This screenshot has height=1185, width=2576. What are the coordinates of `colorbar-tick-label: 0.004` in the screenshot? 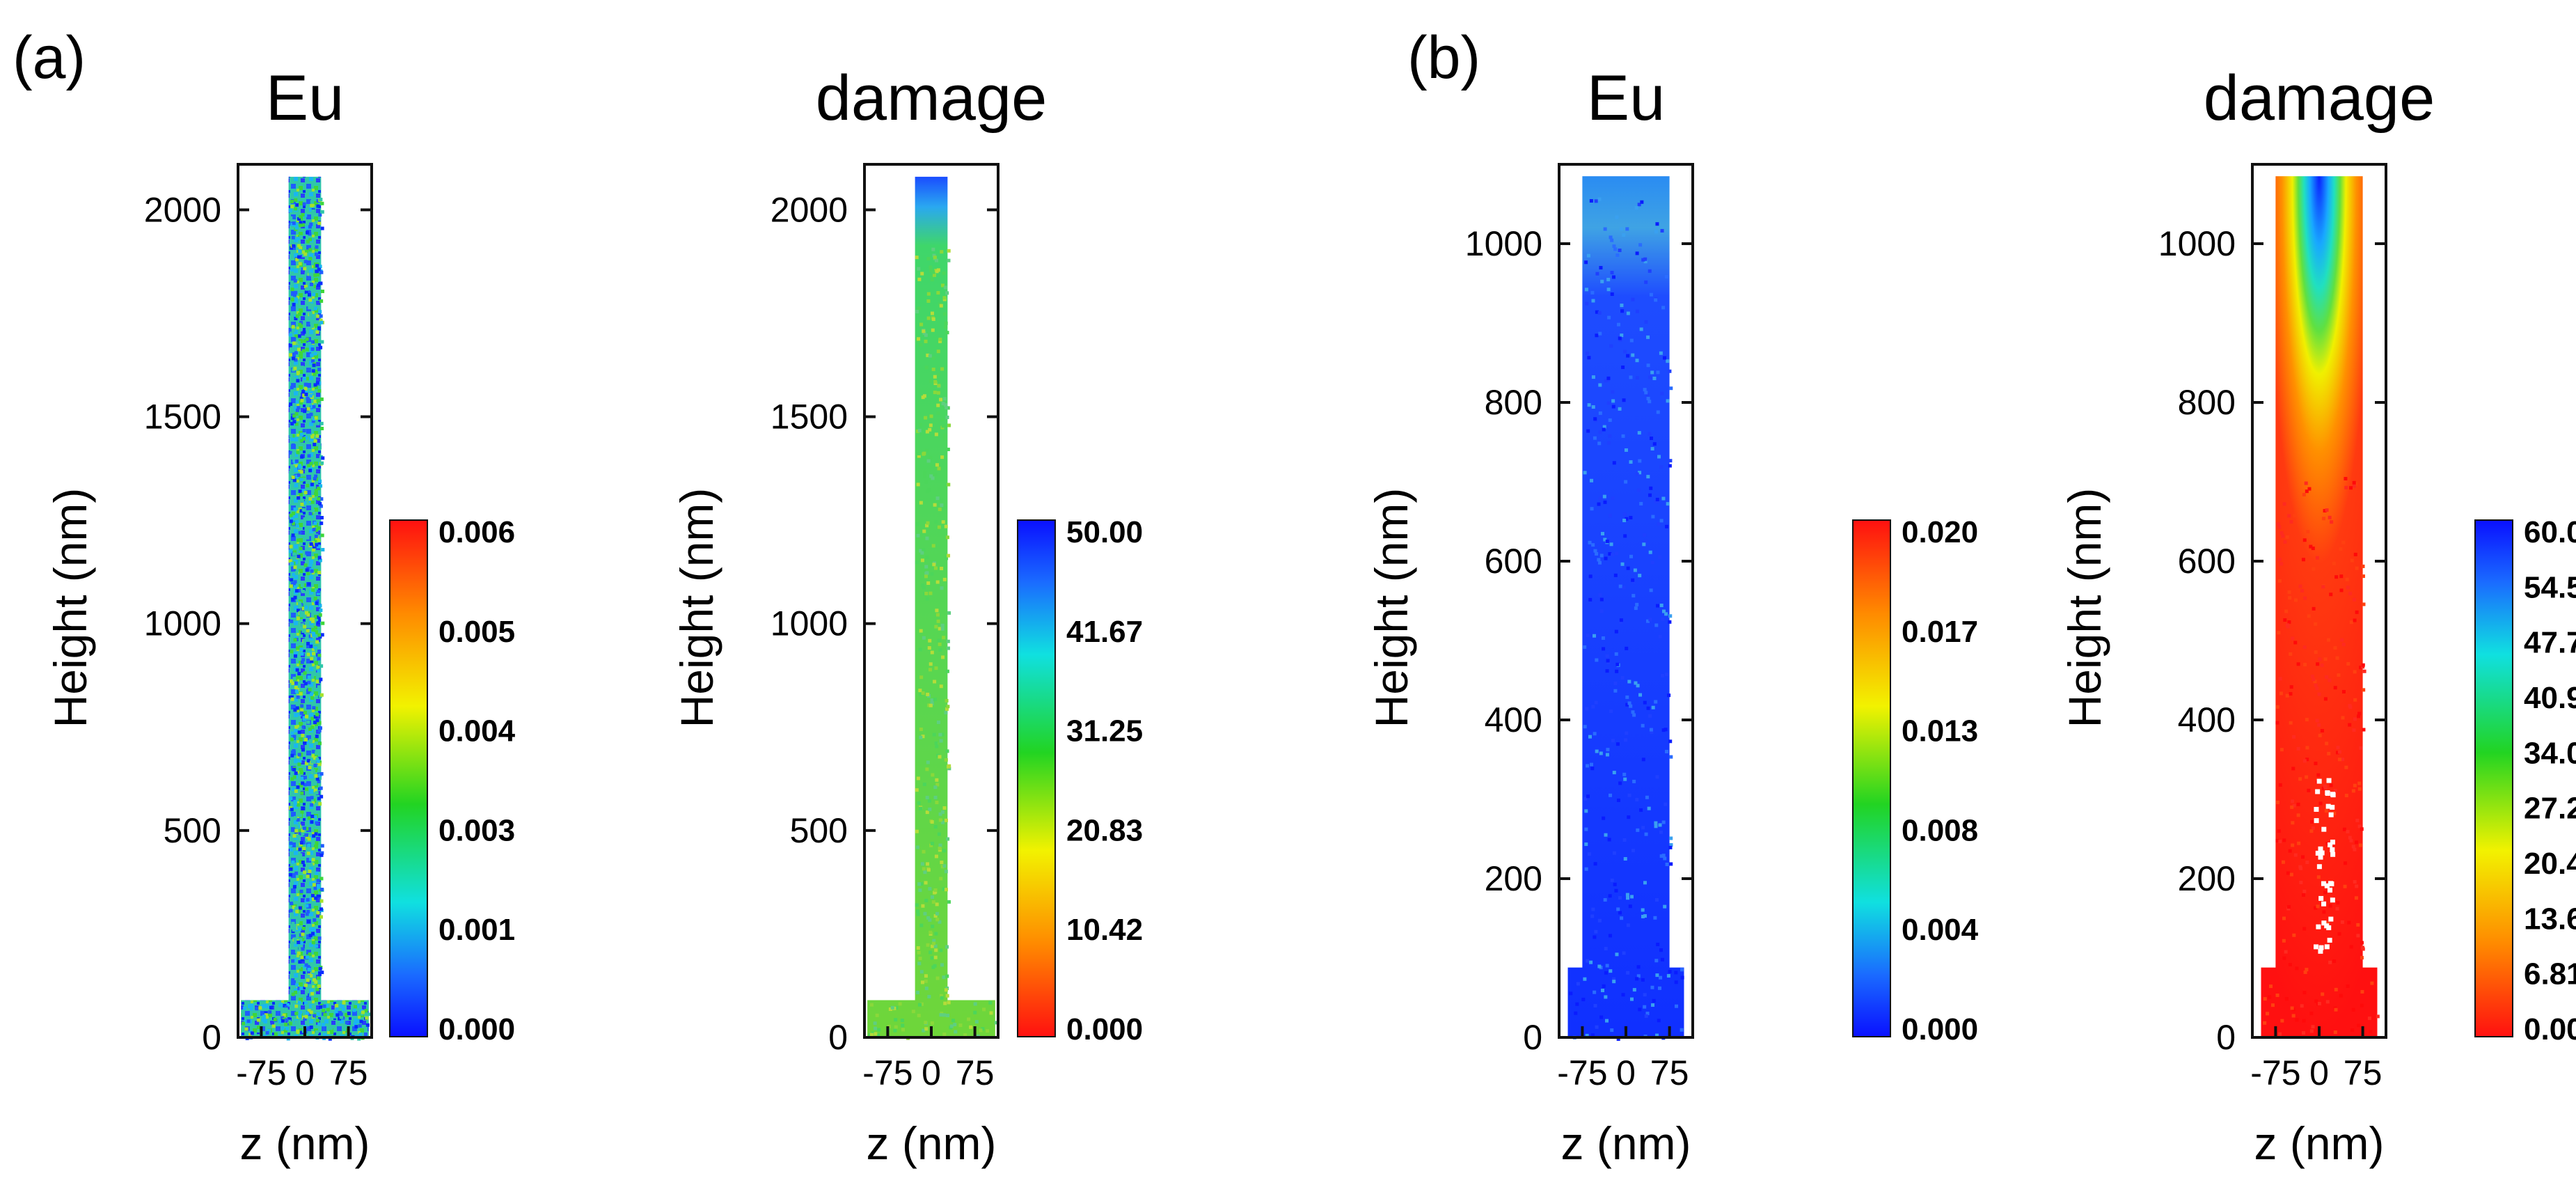 It's located at (477, 731).